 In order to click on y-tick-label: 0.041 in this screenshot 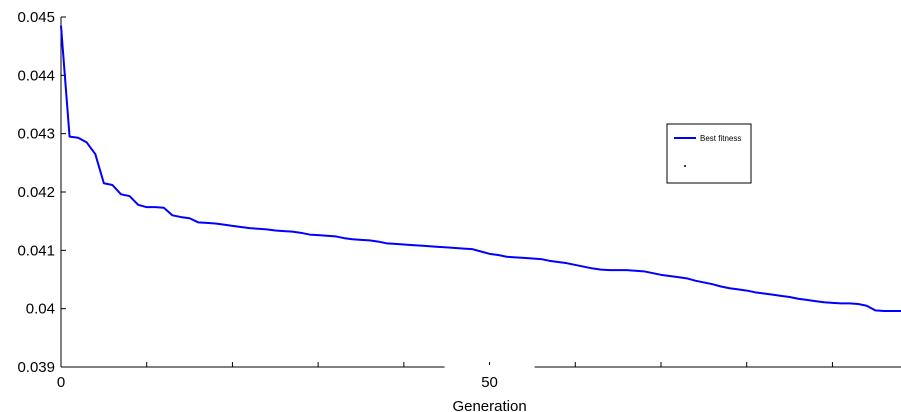, I will do `click(36, 250)`.